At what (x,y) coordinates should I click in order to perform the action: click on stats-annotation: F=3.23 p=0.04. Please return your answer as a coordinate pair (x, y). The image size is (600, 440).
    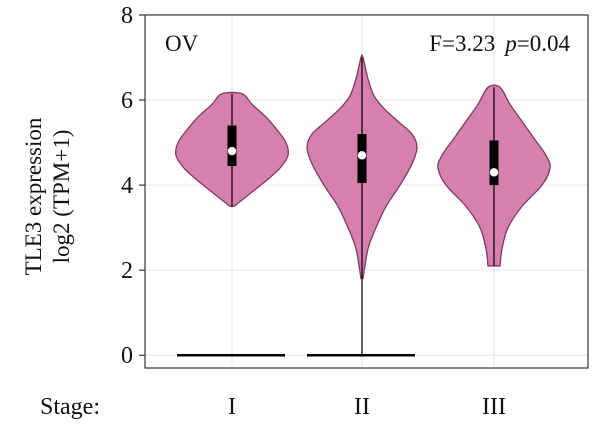
    Looking at the image, I should click on (499, 43).